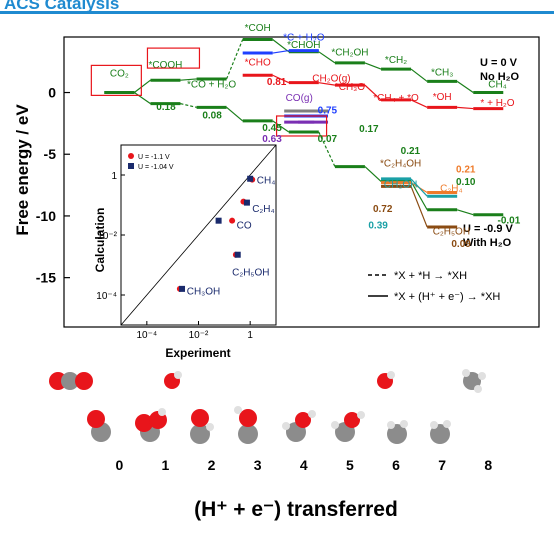 Image resolution: width=554 pixels, height=535 pixels. Describe the element at coordinates (22, 170) in the screenshot. I see `main-y-axis-label: Free energy / eV` at that location.